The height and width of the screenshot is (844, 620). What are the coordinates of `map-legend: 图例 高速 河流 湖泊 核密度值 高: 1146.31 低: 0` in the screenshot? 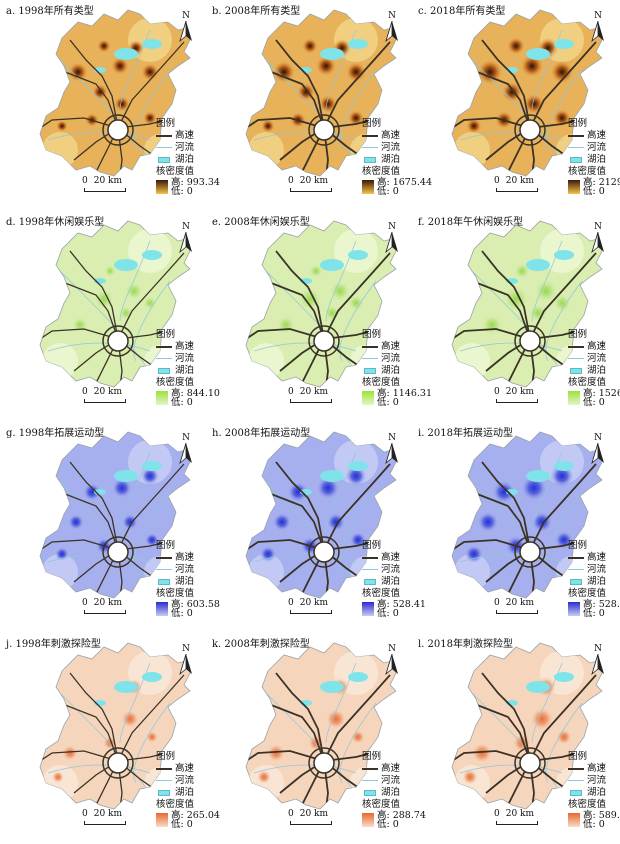 It's located at (397, 368).